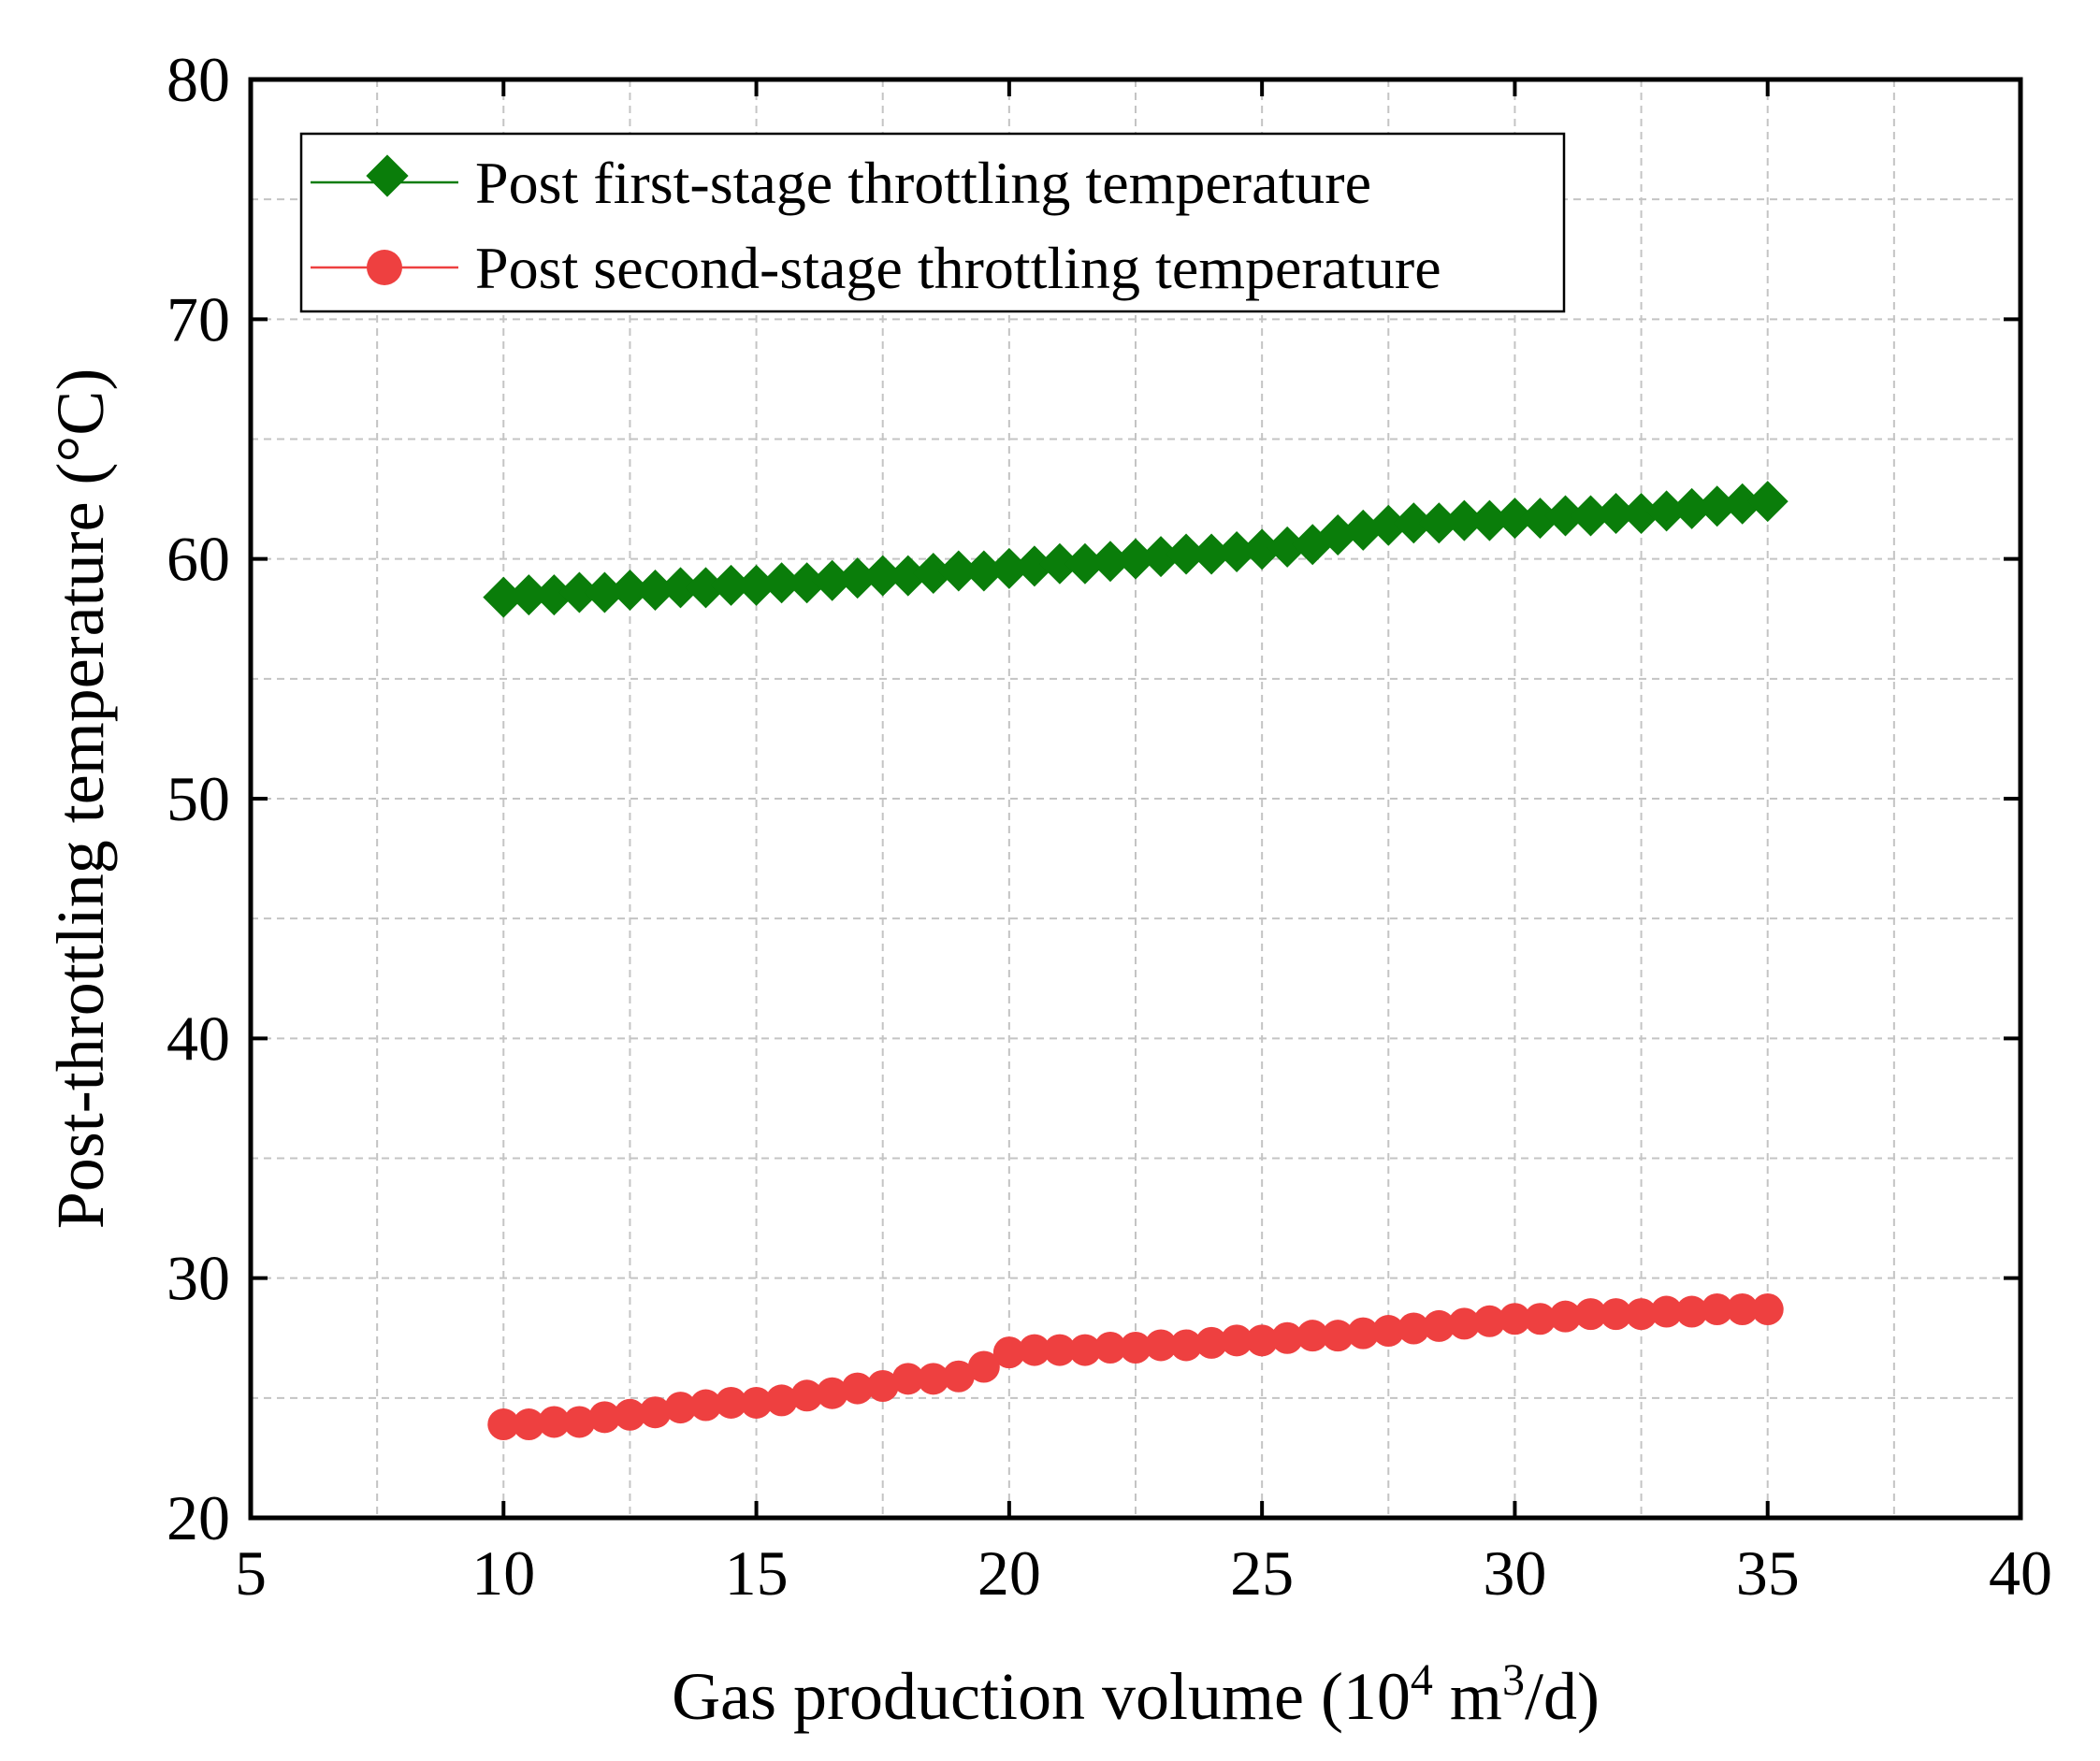  I want to click on y-tick-label: 80, so click(198, 79).